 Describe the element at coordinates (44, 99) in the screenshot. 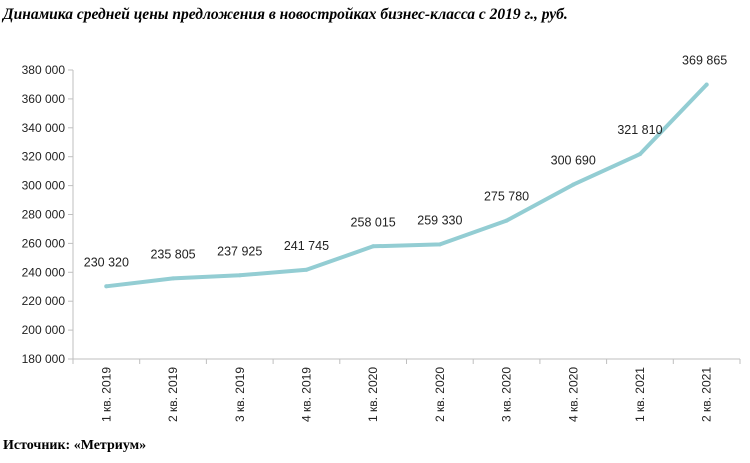

I see `y-tick-label: 360 000` at that location.